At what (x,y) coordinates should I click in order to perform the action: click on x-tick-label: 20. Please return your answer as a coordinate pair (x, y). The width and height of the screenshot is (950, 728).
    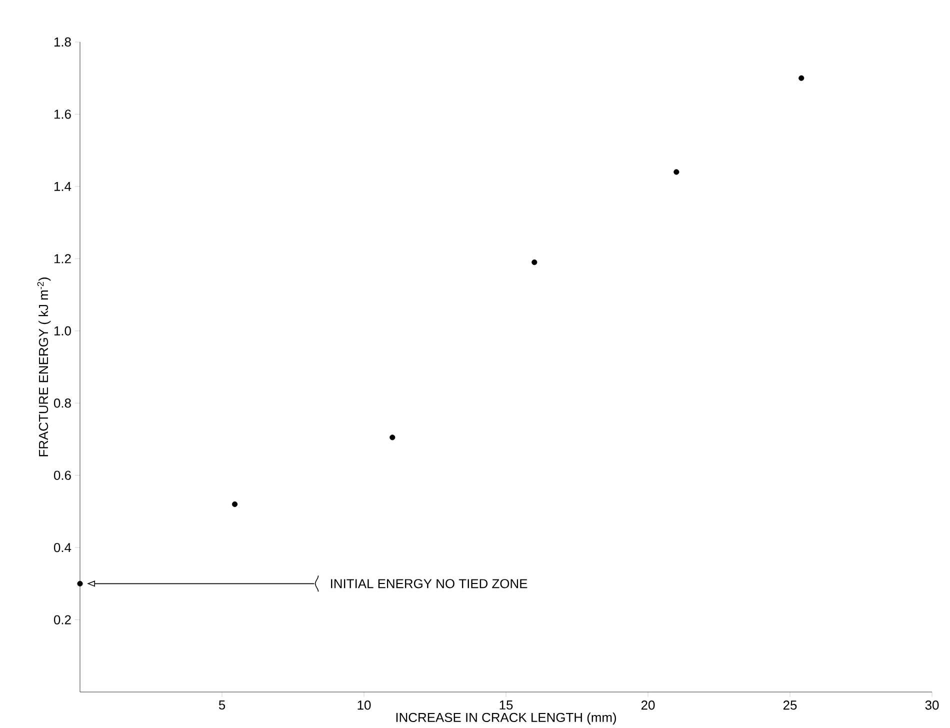
    Looking at the image, I should click on (648, 705).